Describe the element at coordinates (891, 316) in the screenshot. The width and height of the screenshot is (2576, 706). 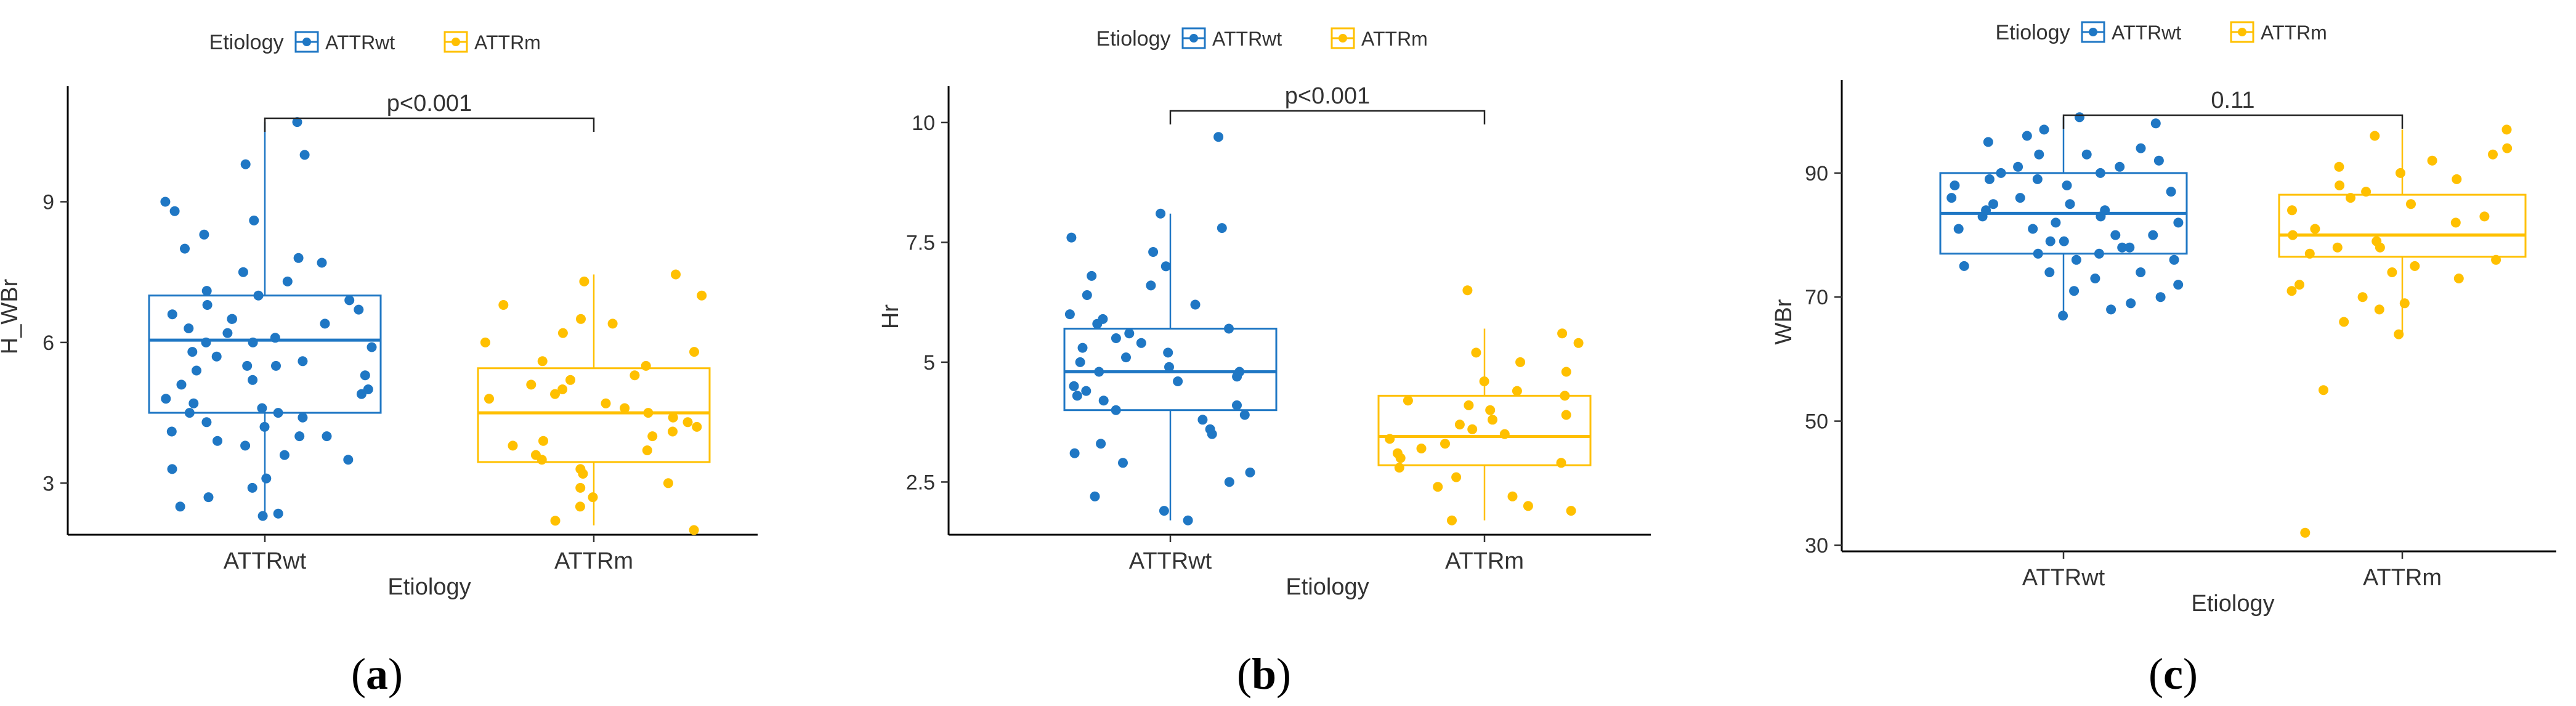
I see `y-axis-title: Hr` at that location.